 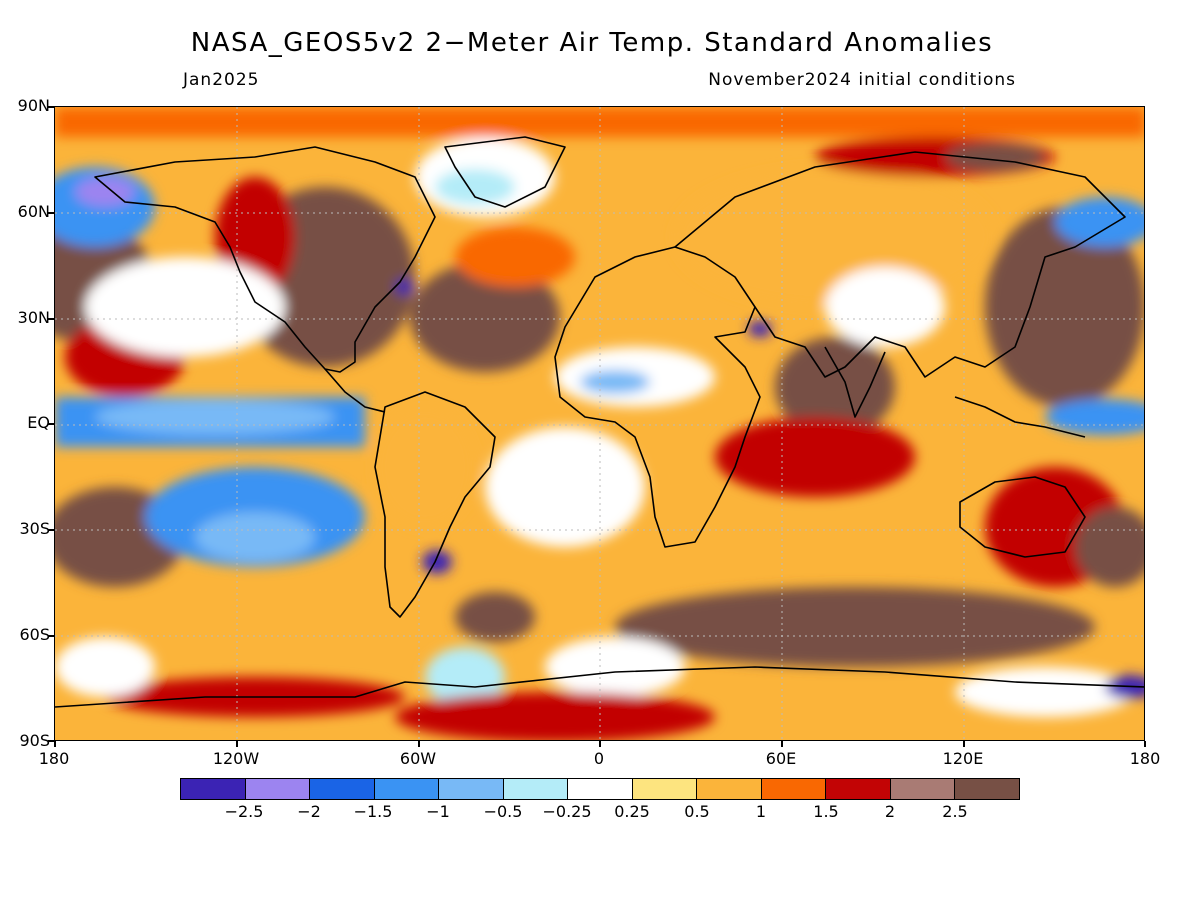 I want to click on colorbar-label: −0.25, so click(x=567, y=811).